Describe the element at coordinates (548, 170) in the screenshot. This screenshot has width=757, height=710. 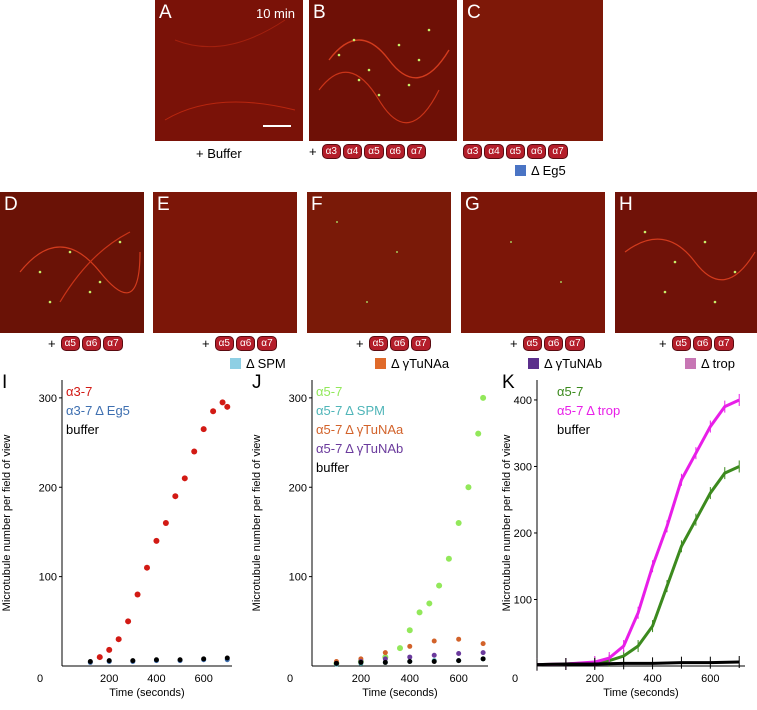
I see `deletion-text: Δ Eg5` at that location.